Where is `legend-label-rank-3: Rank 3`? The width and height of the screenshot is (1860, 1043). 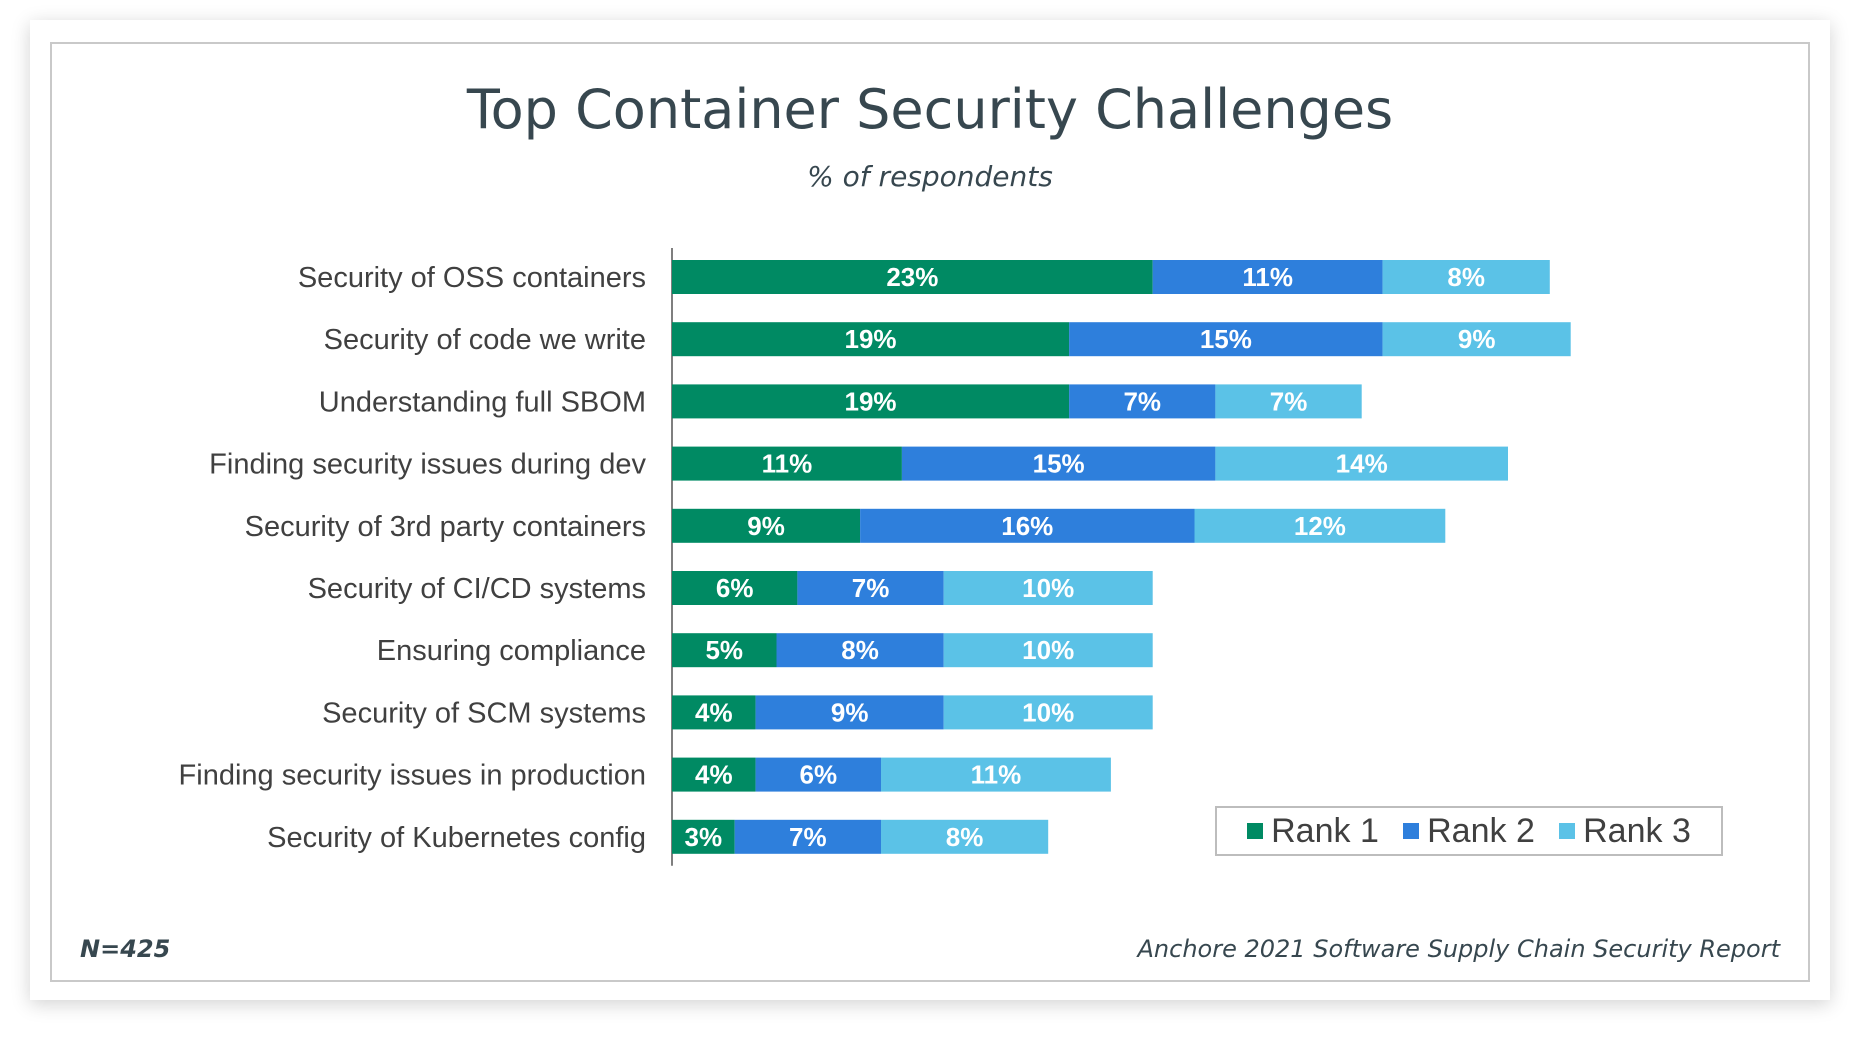 legend-label-rank-3: Rank 3 is located at coordinates (1637, 830).